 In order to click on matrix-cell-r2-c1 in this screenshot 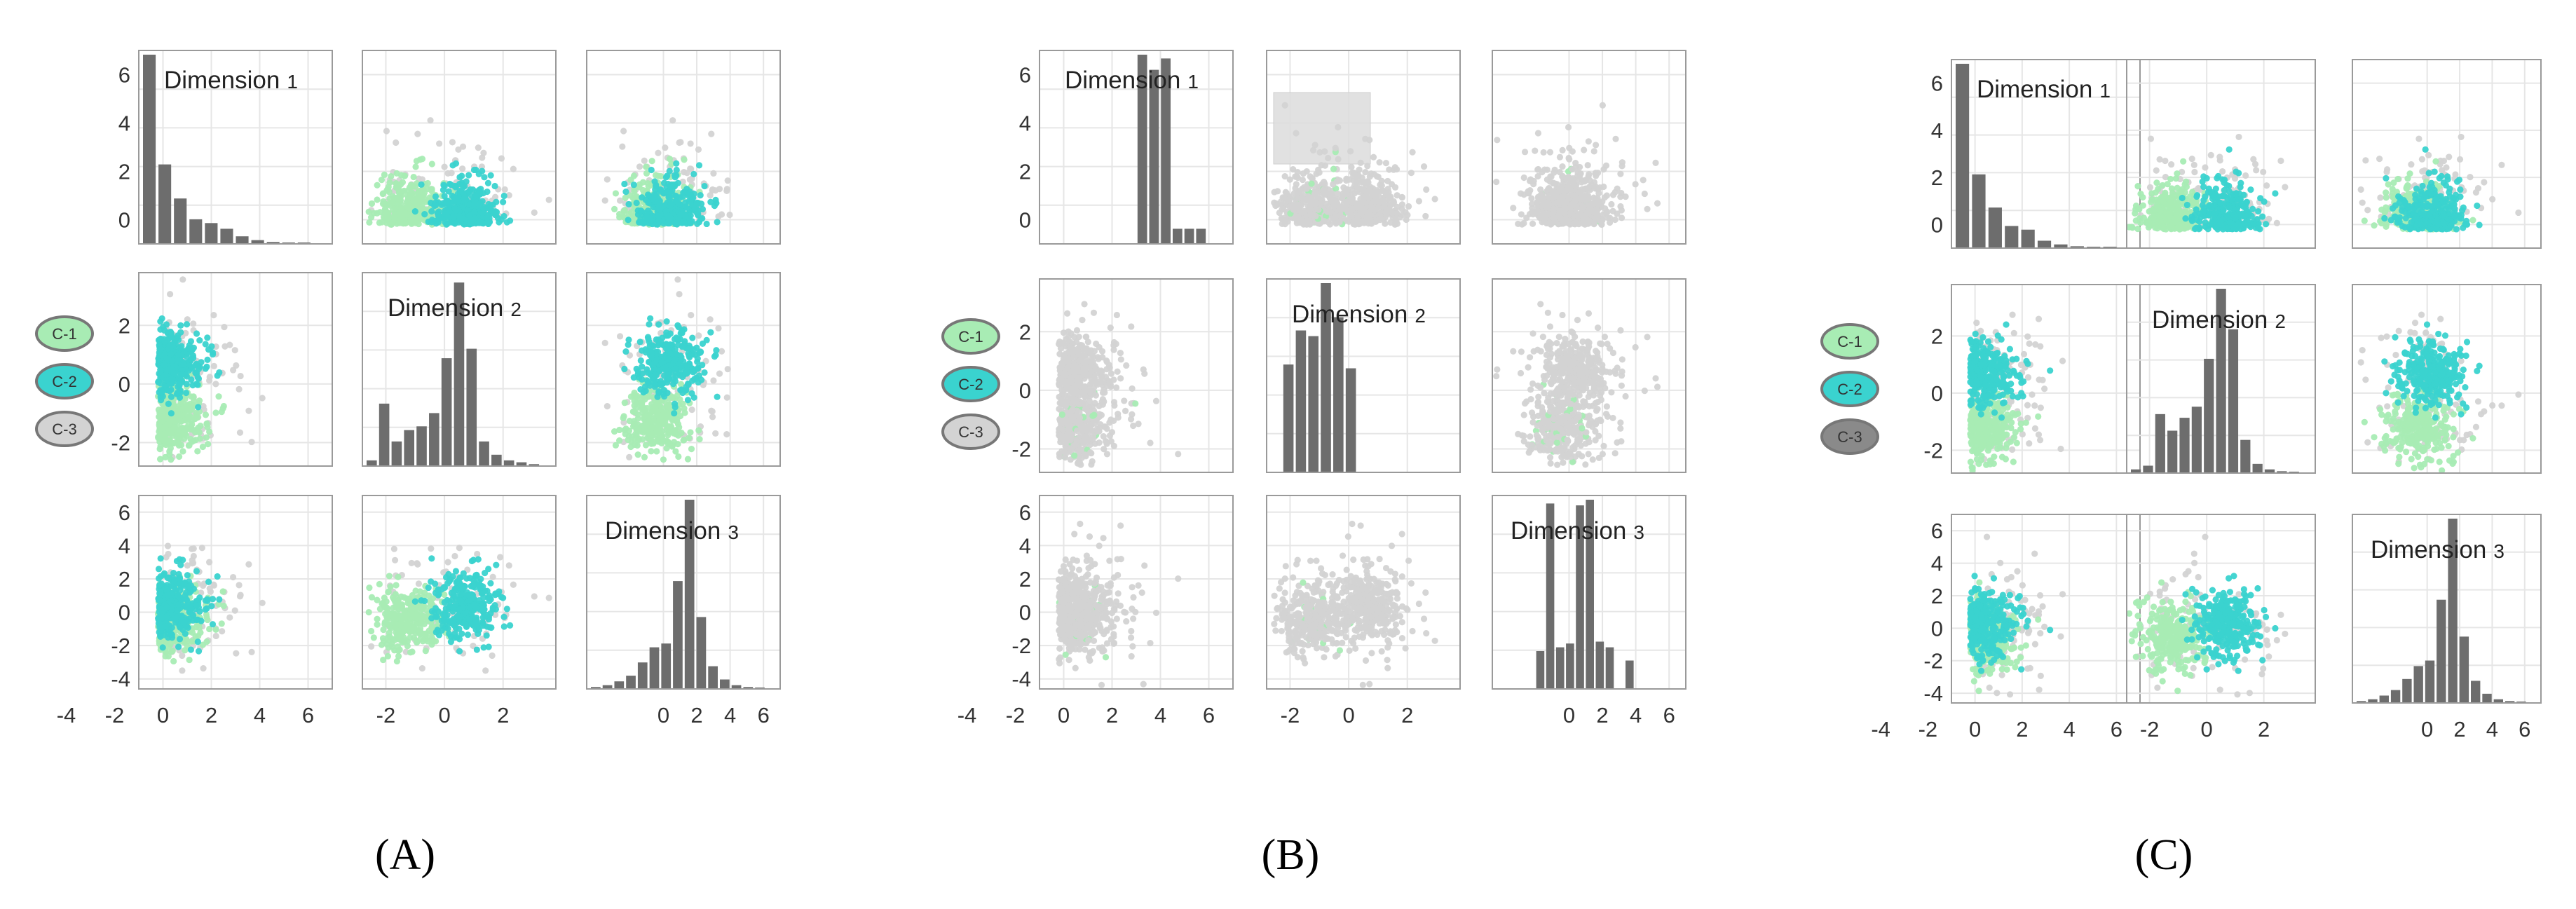, I will do `click(235, 369)`.